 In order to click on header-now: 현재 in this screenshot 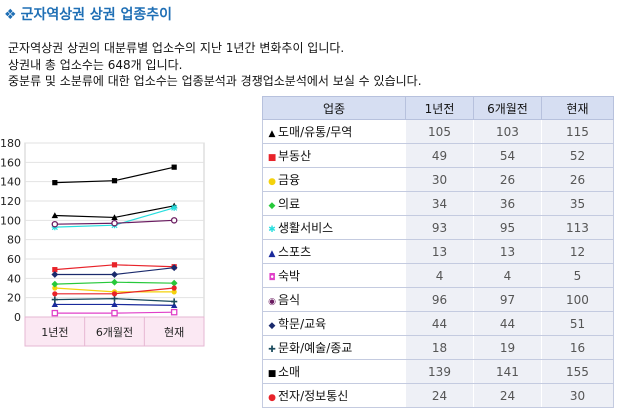, I will do `click(577, 108)`.